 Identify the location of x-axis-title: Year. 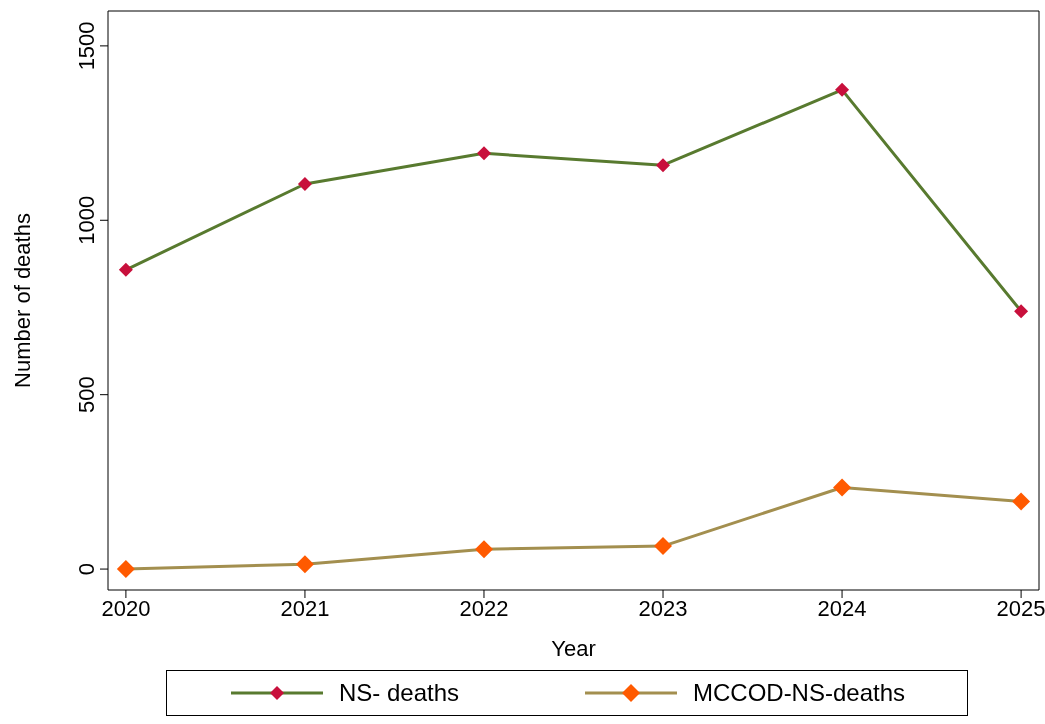
(573, 648).